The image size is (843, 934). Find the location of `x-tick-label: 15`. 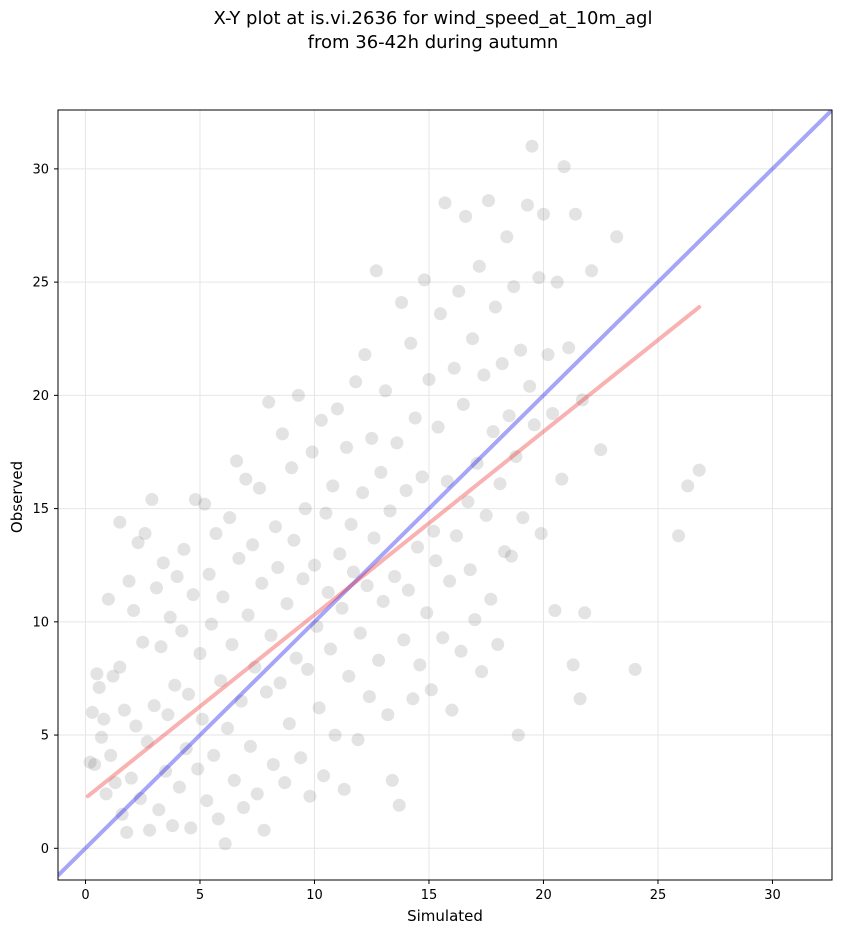

x-tick-label: 15 is located at coordinates (429, 895).